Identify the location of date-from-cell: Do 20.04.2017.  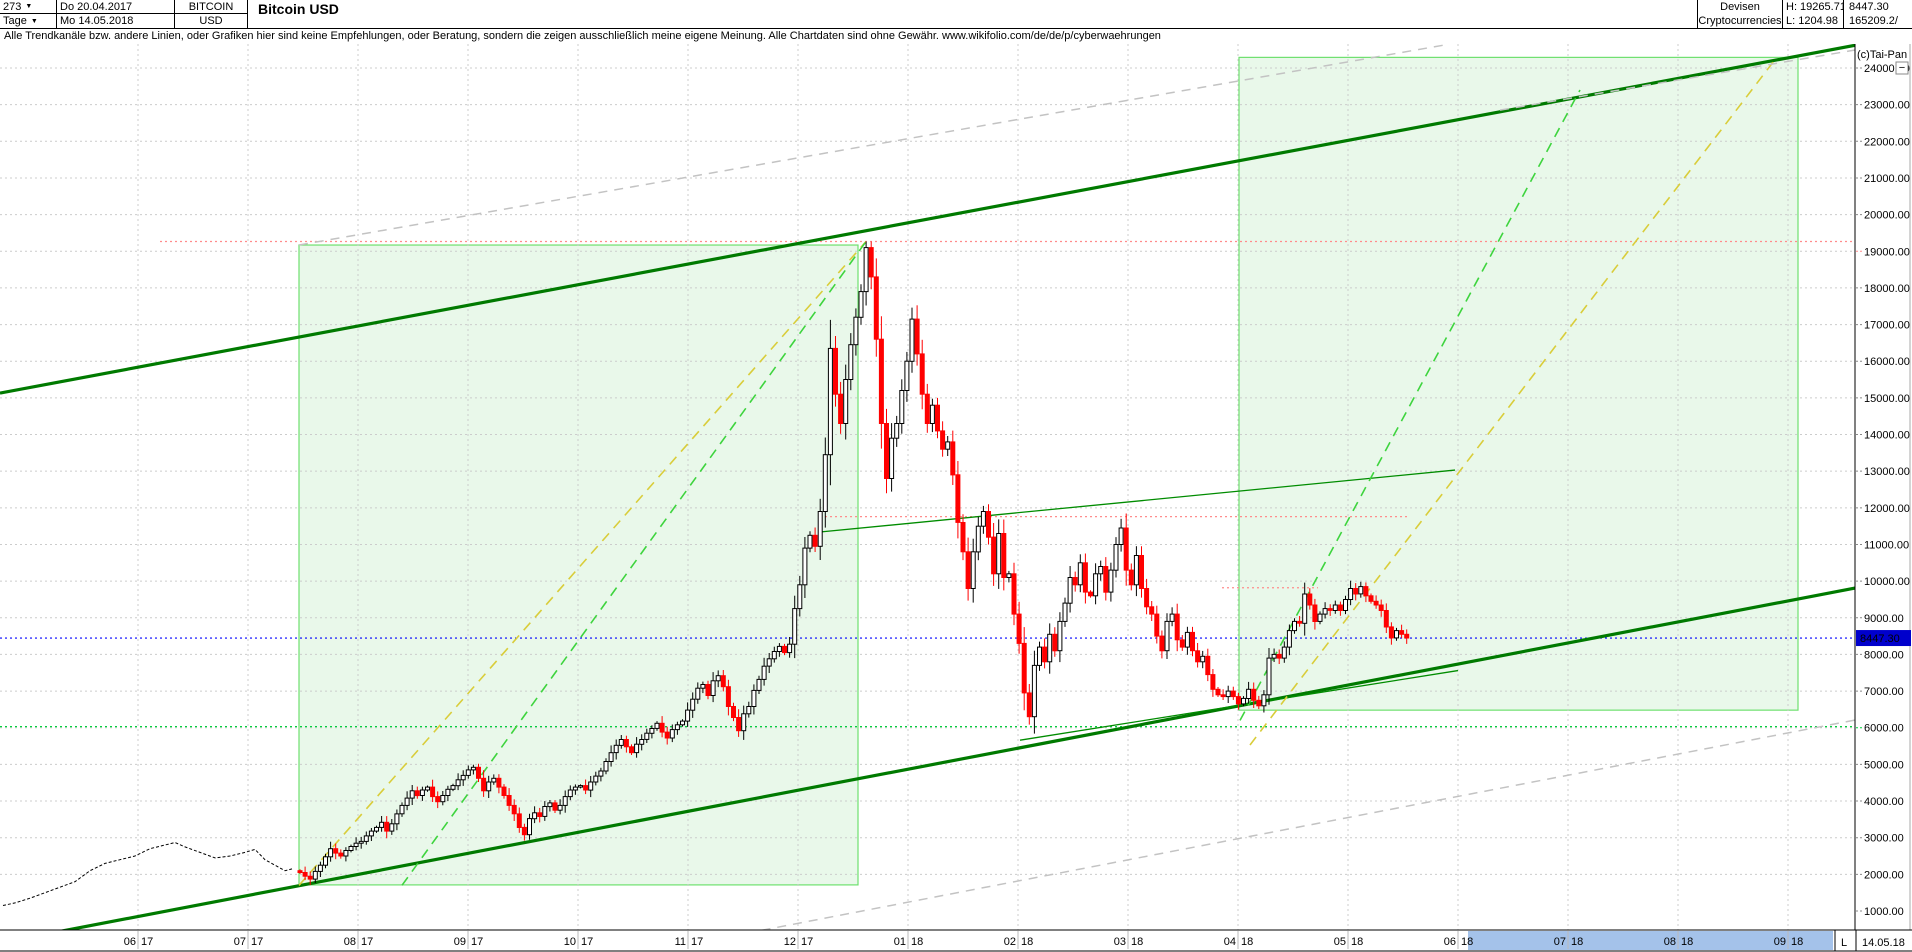
(116, 7).